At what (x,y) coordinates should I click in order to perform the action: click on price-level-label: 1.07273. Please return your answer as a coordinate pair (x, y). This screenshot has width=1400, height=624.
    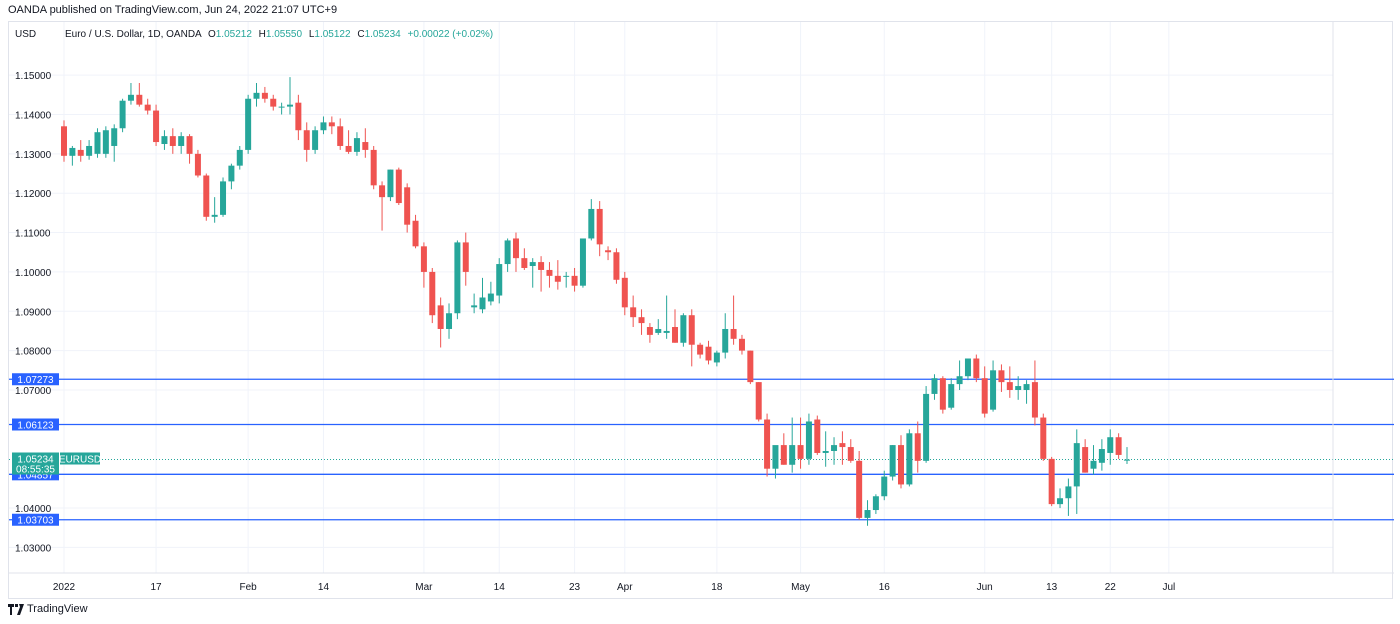
    Looking at the image, I should click on (35, 380).